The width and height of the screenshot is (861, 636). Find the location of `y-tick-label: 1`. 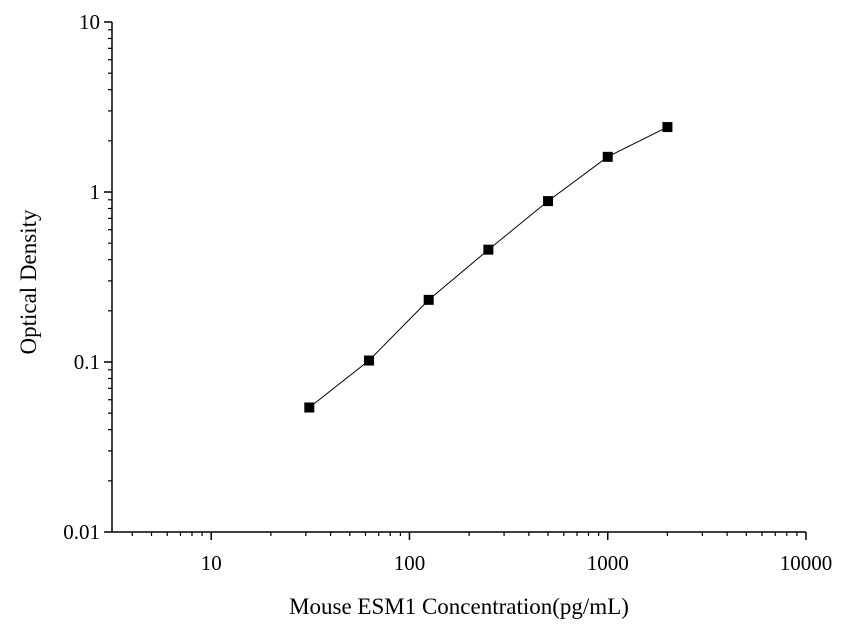

y-tick-label: 1 is located at coordinates (95, 192).